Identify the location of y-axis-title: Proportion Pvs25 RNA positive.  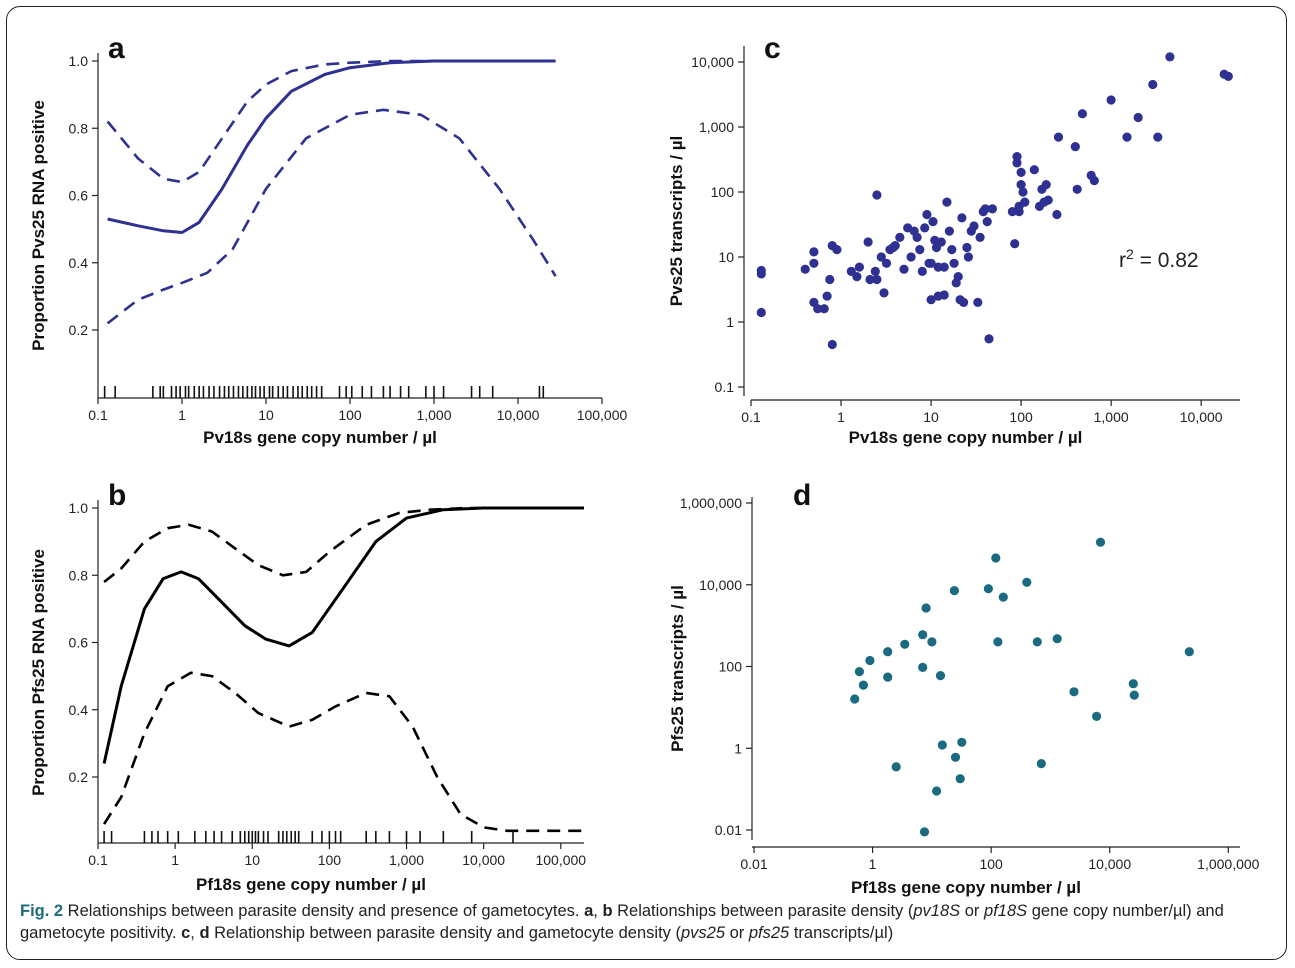
(38, 225).